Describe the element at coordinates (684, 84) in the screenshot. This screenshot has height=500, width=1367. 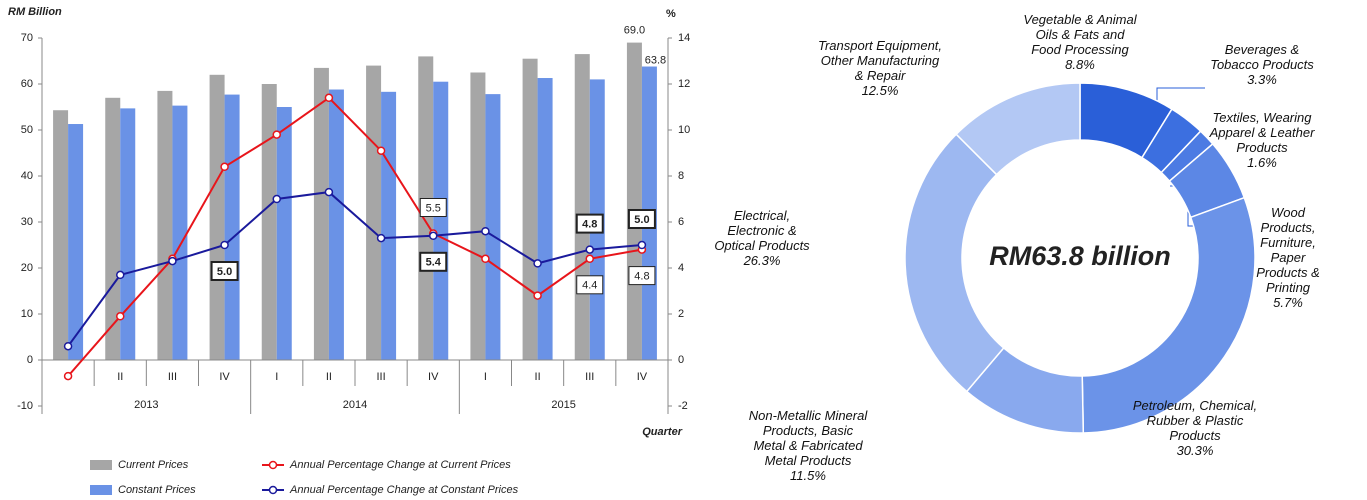
I see `y2-tick-label: 12` at that location.